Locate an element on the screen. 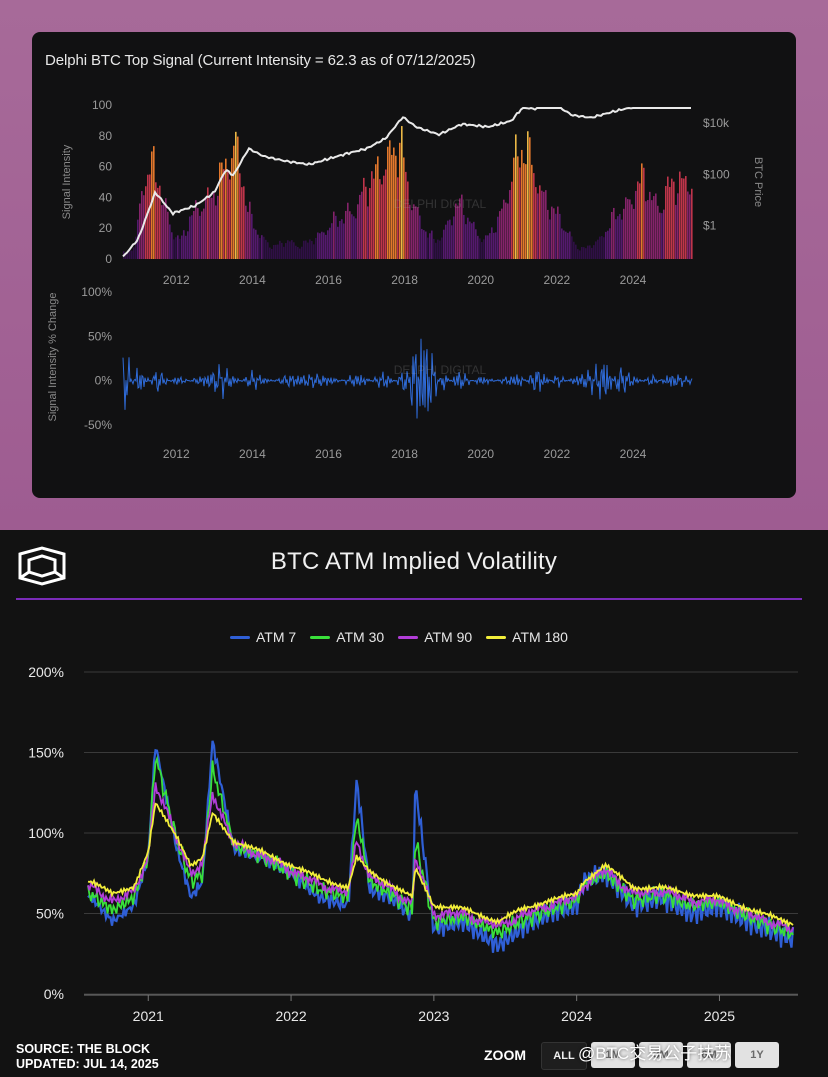 The width and height of the screenshot is (828, 1077). zoom-button-6m: 6M is located at coordinates (709, 1055).